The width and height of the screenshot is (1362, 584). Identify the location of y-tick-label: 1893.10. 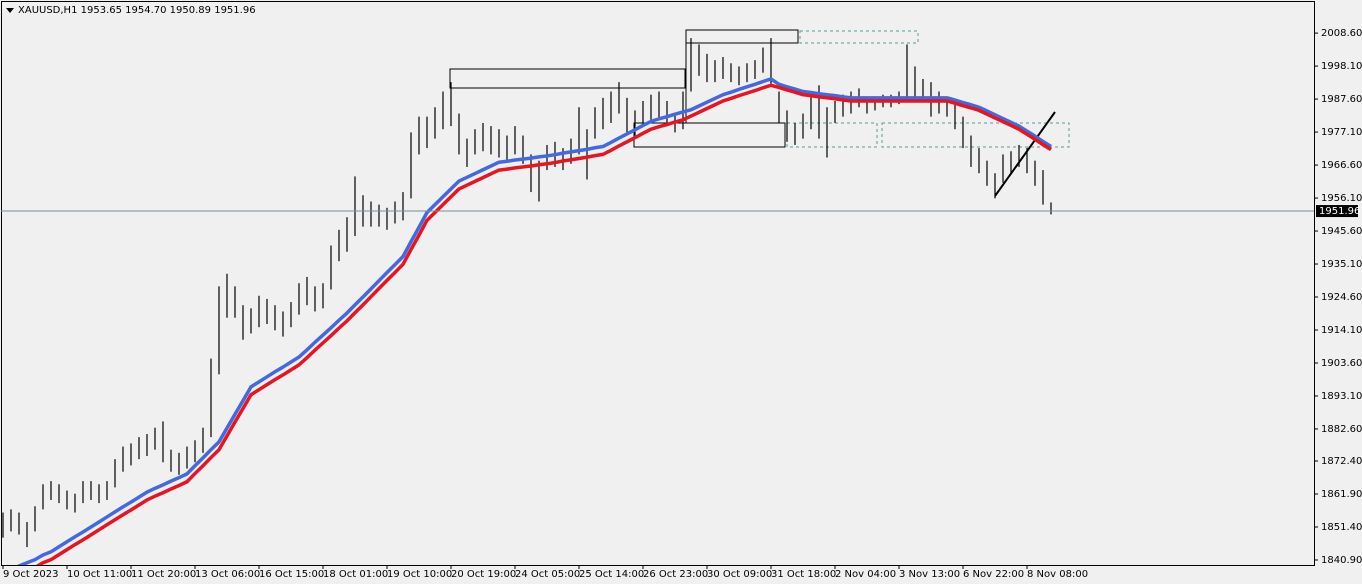
(1341, 396).